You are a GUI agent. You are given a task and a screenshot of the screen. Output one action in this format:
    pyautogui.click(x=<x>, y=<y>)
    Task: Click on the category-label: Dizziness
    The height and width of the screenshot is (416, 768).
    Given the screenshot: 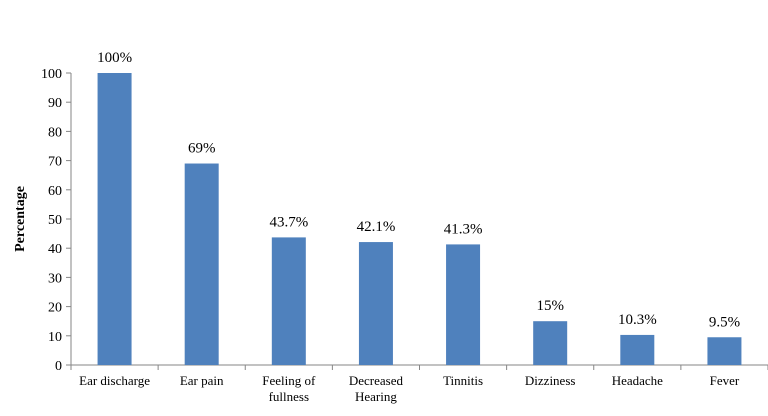 What is the action you would take?
    pyautogui.click(x=550, y=380)
    